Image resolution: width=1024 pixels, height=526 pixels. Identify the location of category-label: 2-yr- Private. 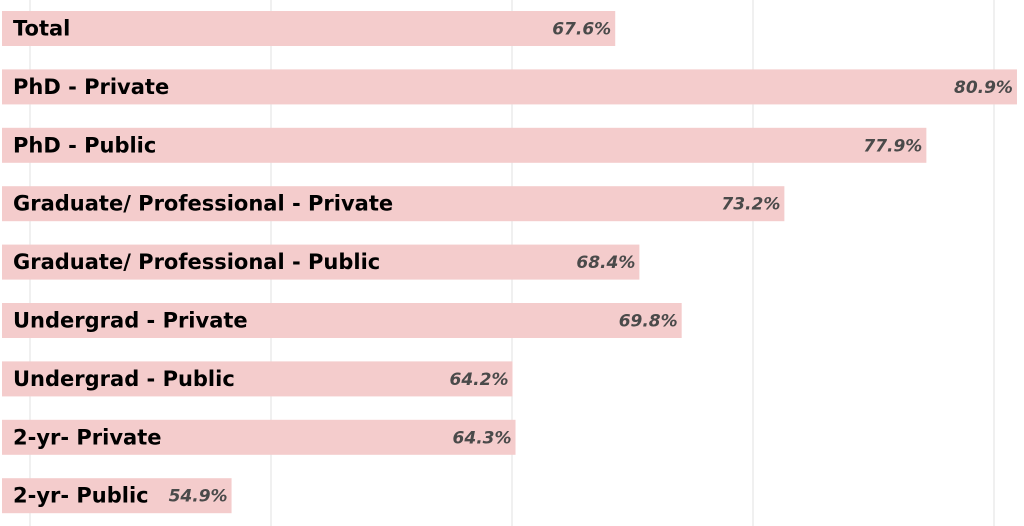
(87, 437).